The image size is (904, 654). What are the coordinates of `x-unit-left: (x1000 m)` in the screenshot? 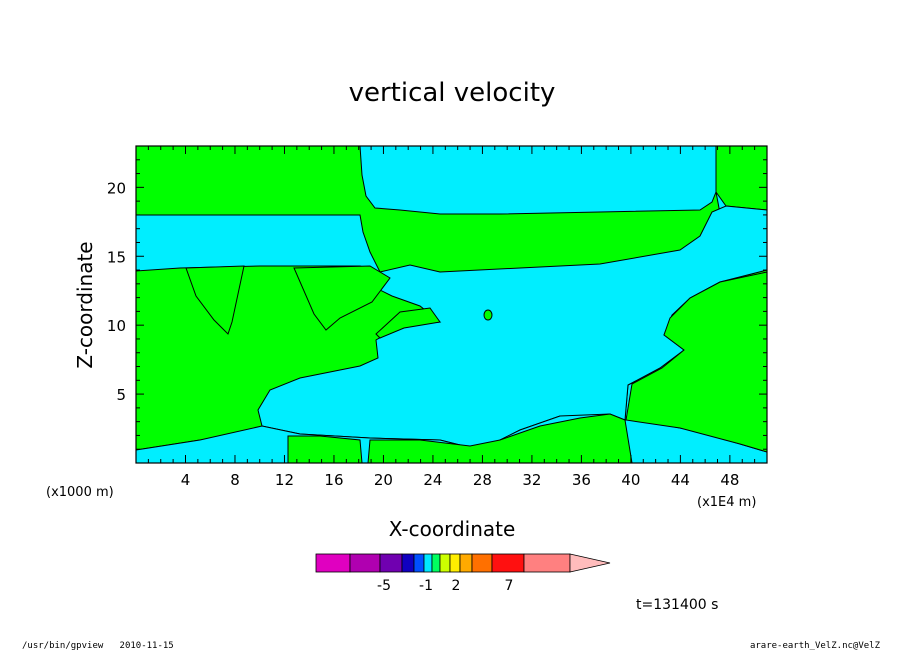 It's located at (80, 492).